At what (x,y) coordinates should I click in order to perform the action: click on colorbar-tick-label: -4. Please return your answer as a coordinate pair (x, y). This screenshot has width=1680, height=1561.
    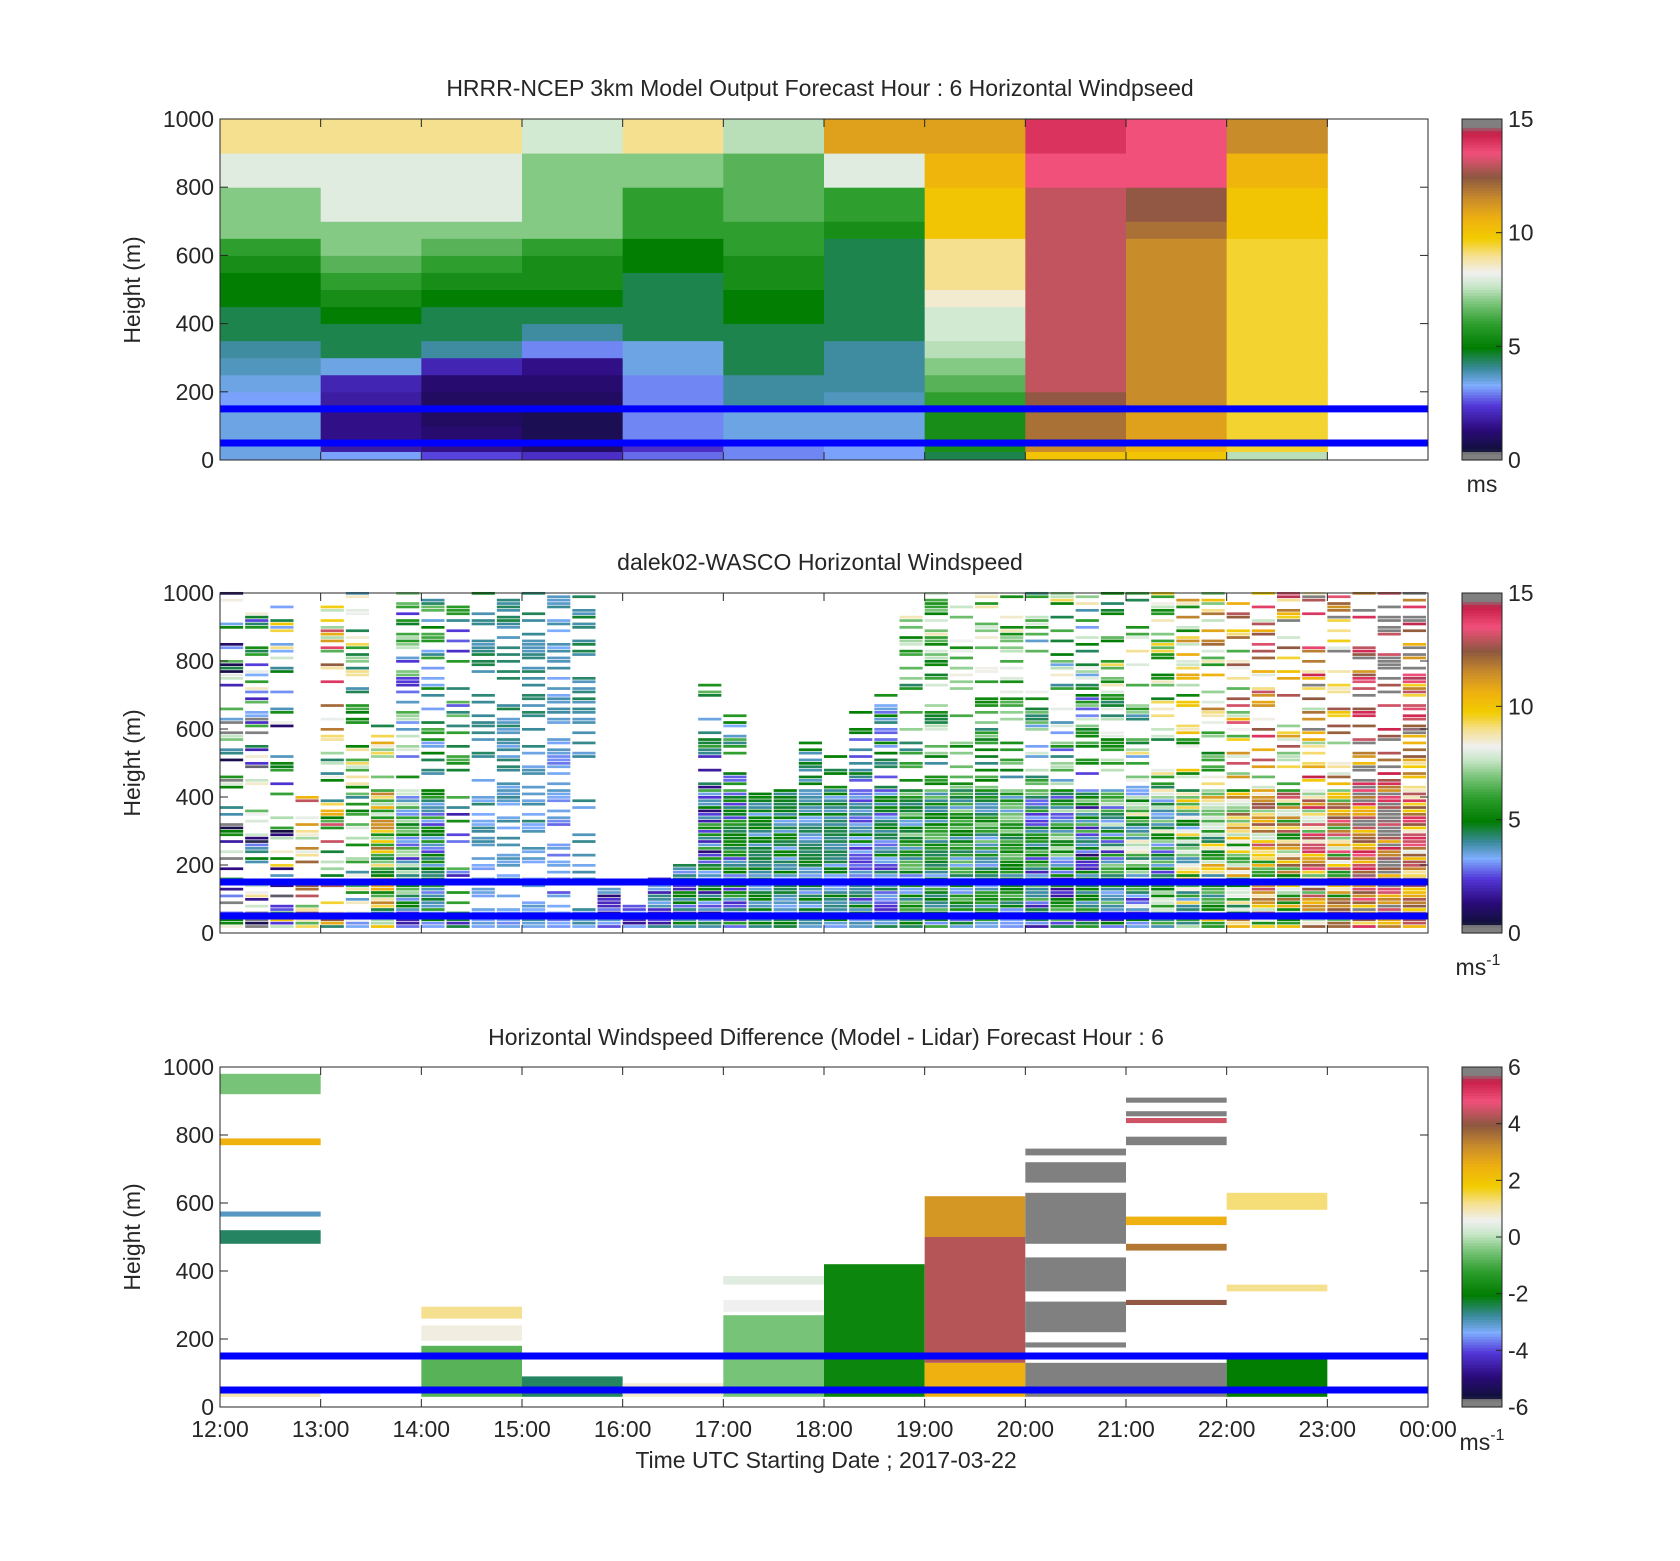
    Looking at the image, I should click on (1518, 1350).